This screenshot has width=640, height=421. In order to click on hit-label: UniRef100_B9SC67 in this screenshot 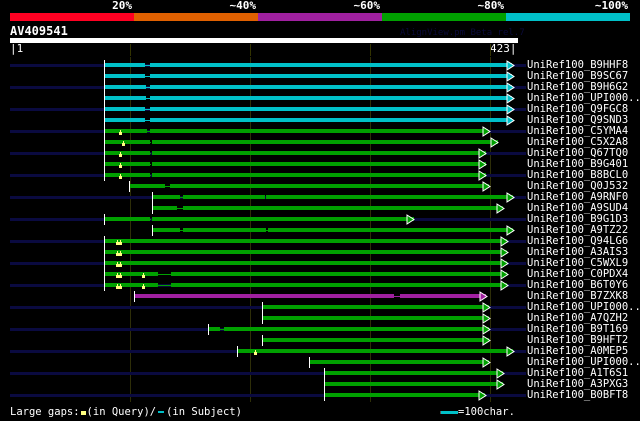, I will do `click(578, 76)`.